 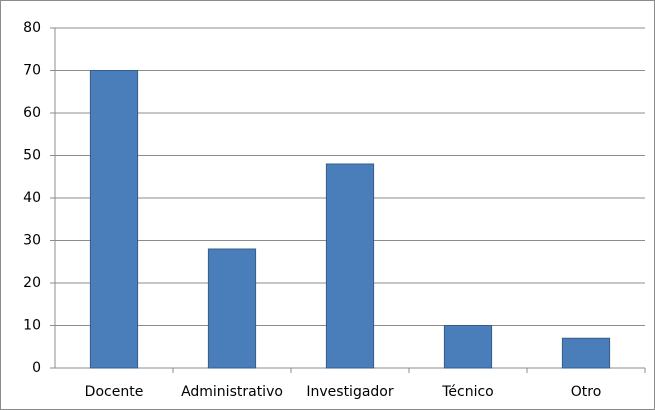 What do you see at coordinates (32, 71) in the screenshot?
I see `y-tick-label: 70` at bounding box center [32, 71].